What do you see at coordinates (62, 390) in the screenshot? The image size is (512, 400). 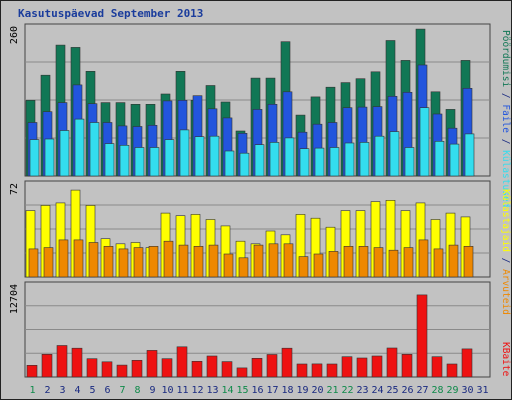 I see `day-label-3: 3` at bounding box center [62, 390].